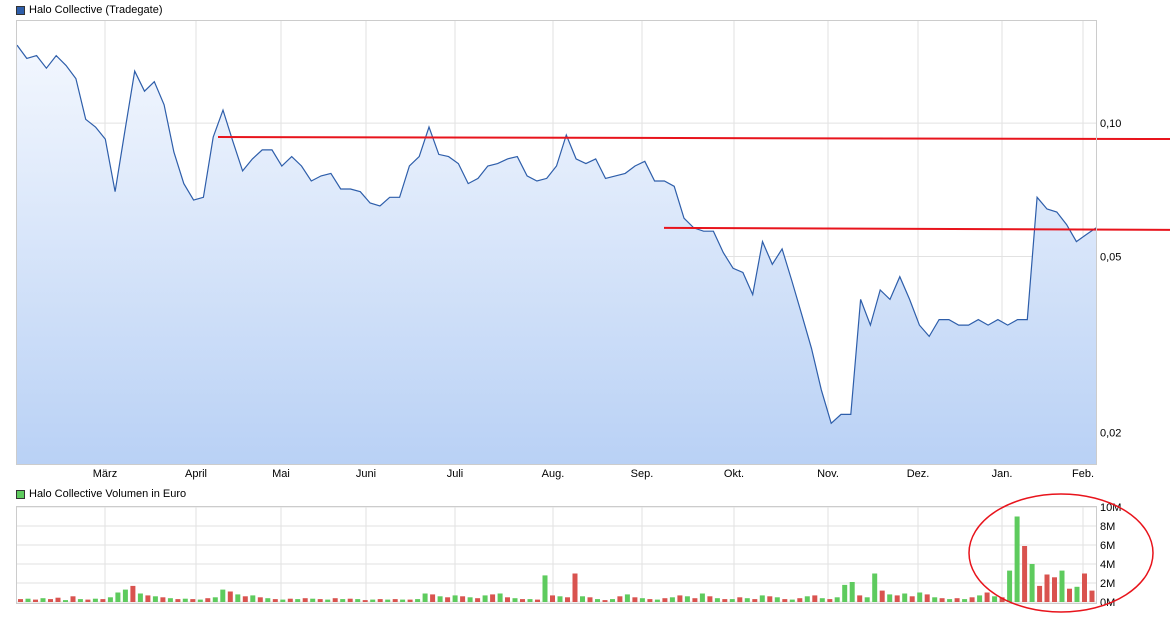  I want to click on volume-chart-legend: Halo Collective Volumen in Euro, so click(101, 494).